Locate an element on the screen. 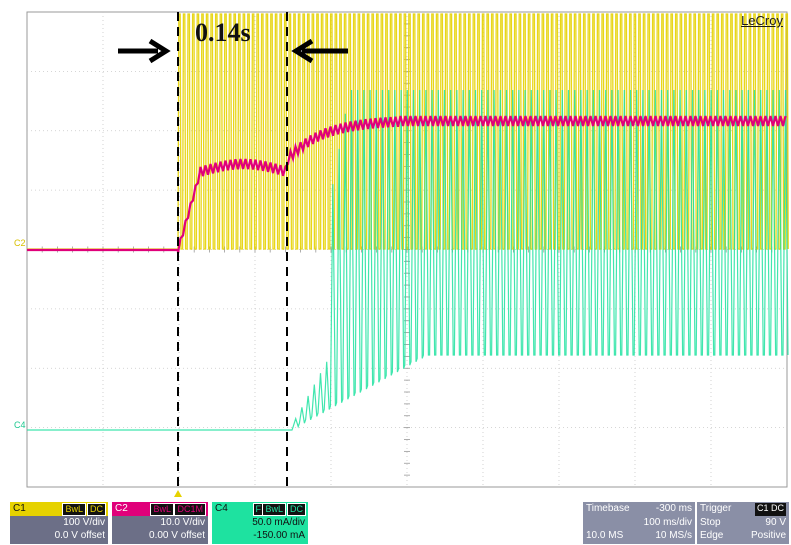  channel-c1-name: C1 is located at coordinates (19, 508).